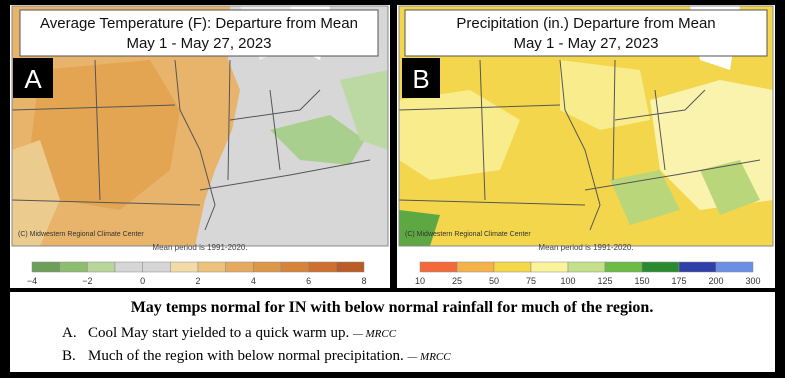  I want to click on legend-label: 25, so click(457, 281).